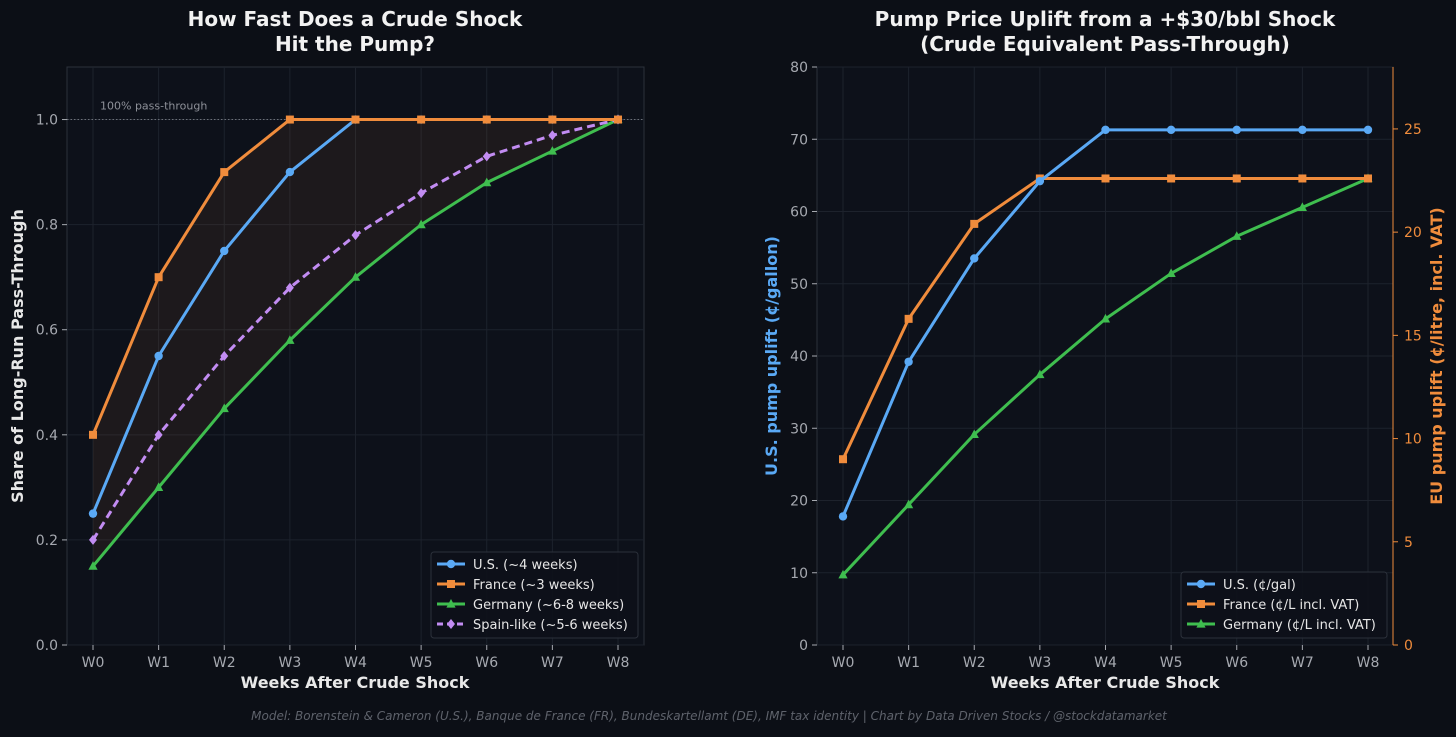  I want to click on x-tick-label: W4, so click(355, 663).